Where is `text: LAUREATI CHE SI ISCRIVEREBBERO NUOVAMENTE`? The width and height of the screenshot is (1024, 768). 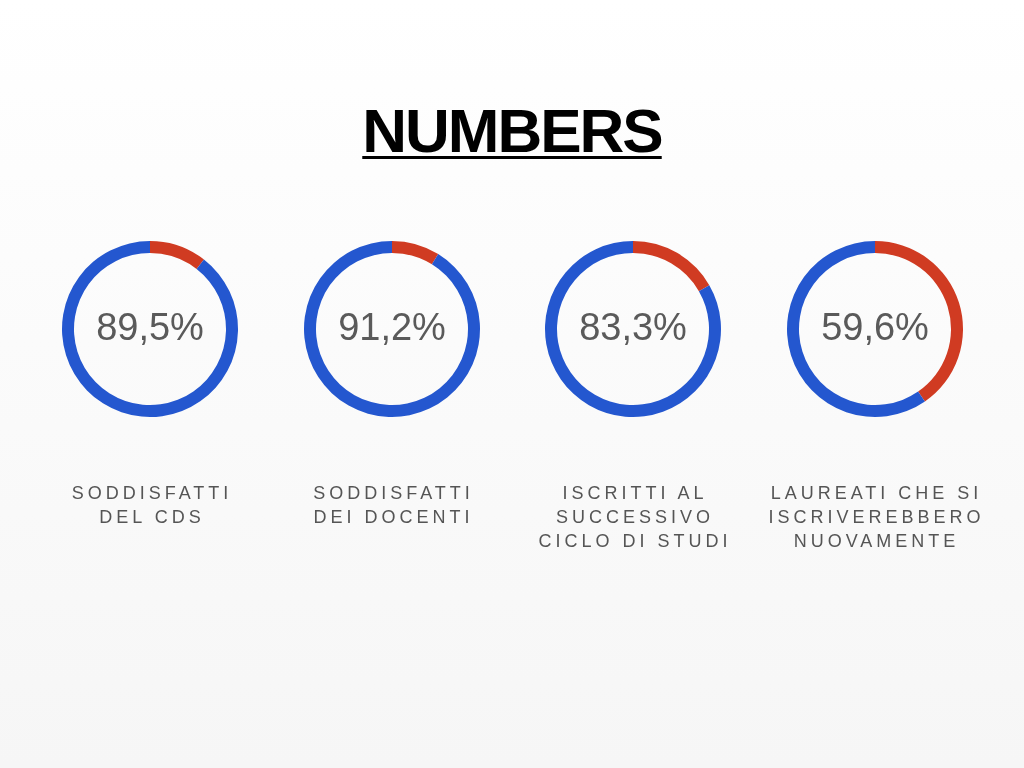
text: LAUREATI CHE SI ISCRIVEREBBERO NUOVAMENTE is located at coordinates (876, 517).